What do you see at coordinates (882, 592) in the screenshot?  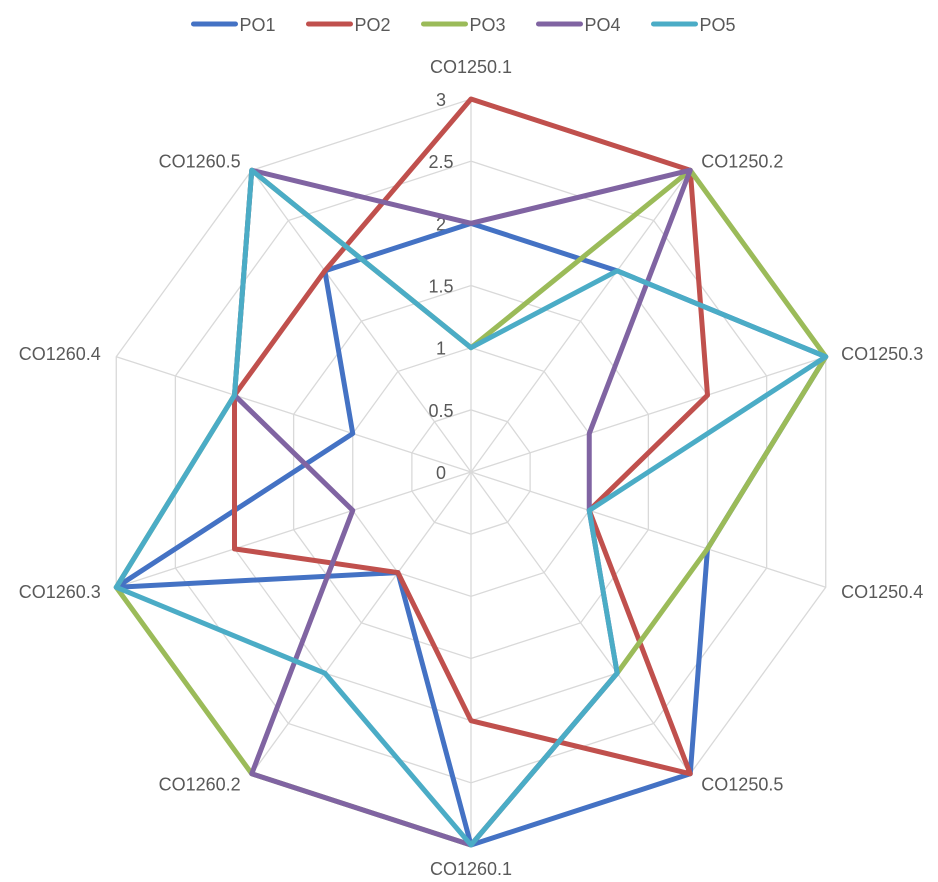 I see `category-label: CO1250.4` at bounding box center [882, 592].